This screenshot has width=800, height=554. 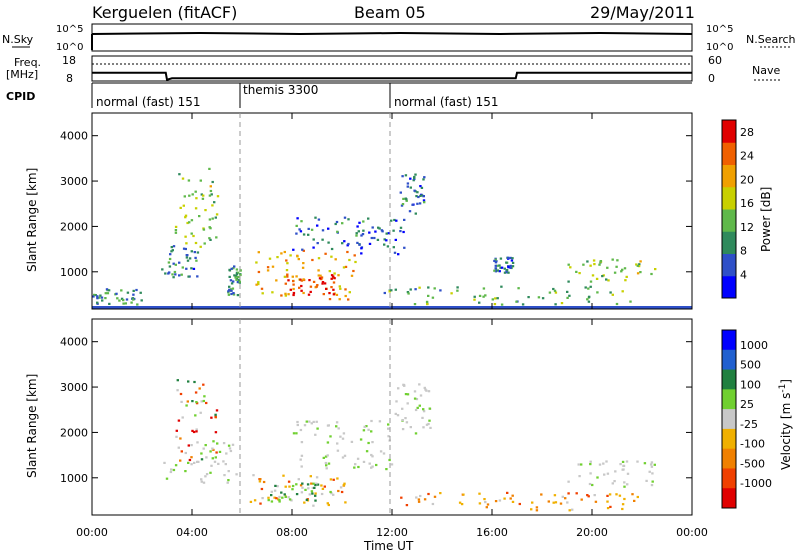 What do you see at coordinates (388, 546) in the screenshot?
I see `velocity-xlabel: Time UT` at bounding box center [388, 546].